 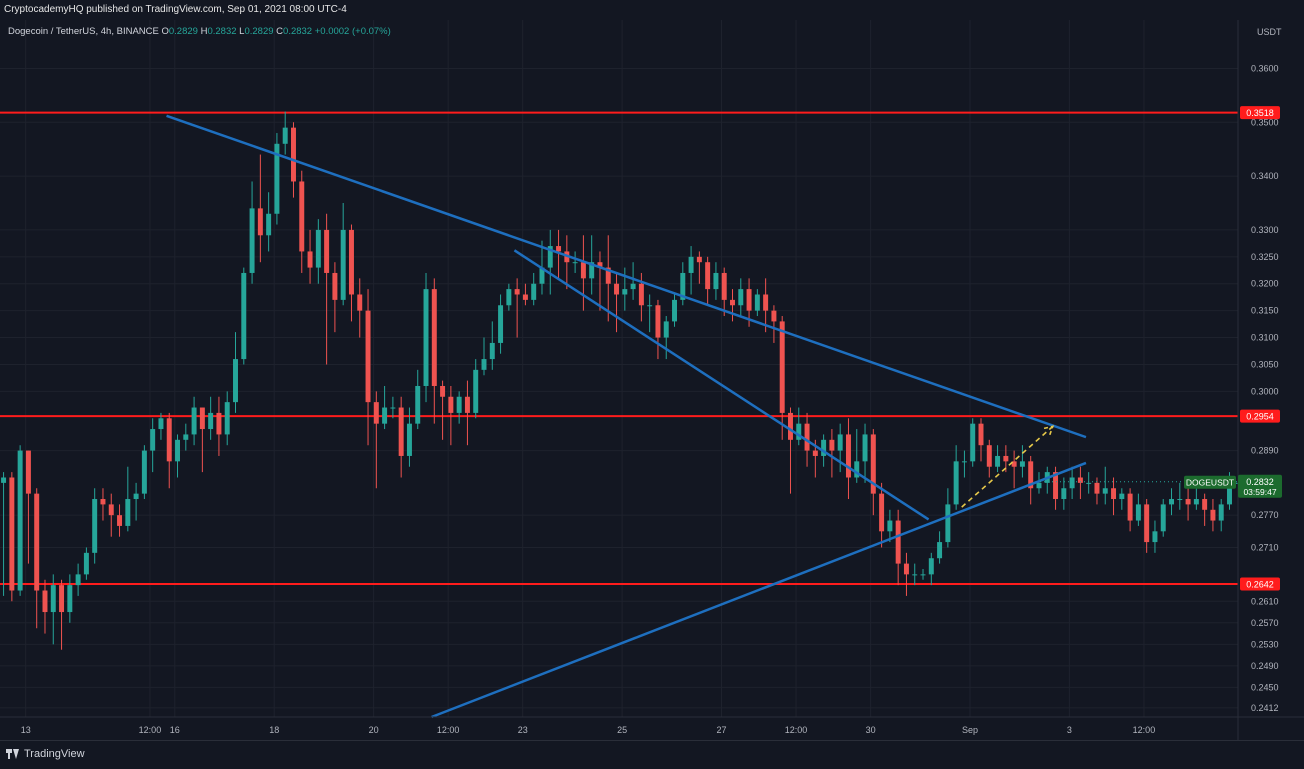 I want to click on level-price-label: 0.2642, so click(x=1260, y=585).